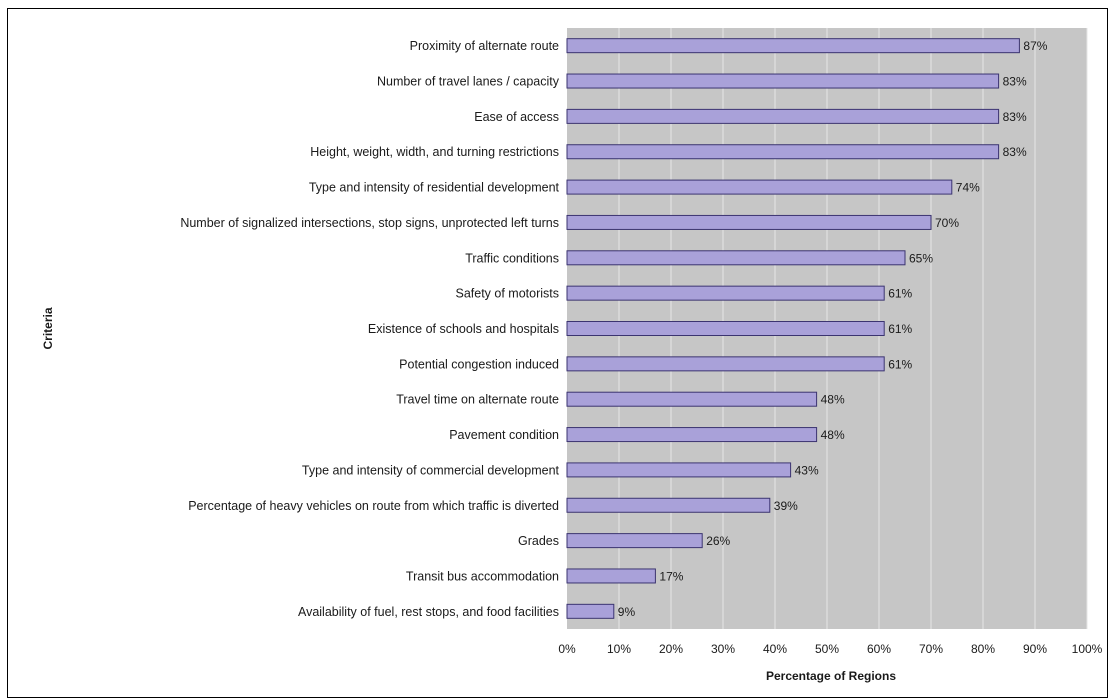  What do you see at coordinates (484, 46) in the screenshot?
I see `category-label: Proximity of alternate route` at bounding box center [484, 46].